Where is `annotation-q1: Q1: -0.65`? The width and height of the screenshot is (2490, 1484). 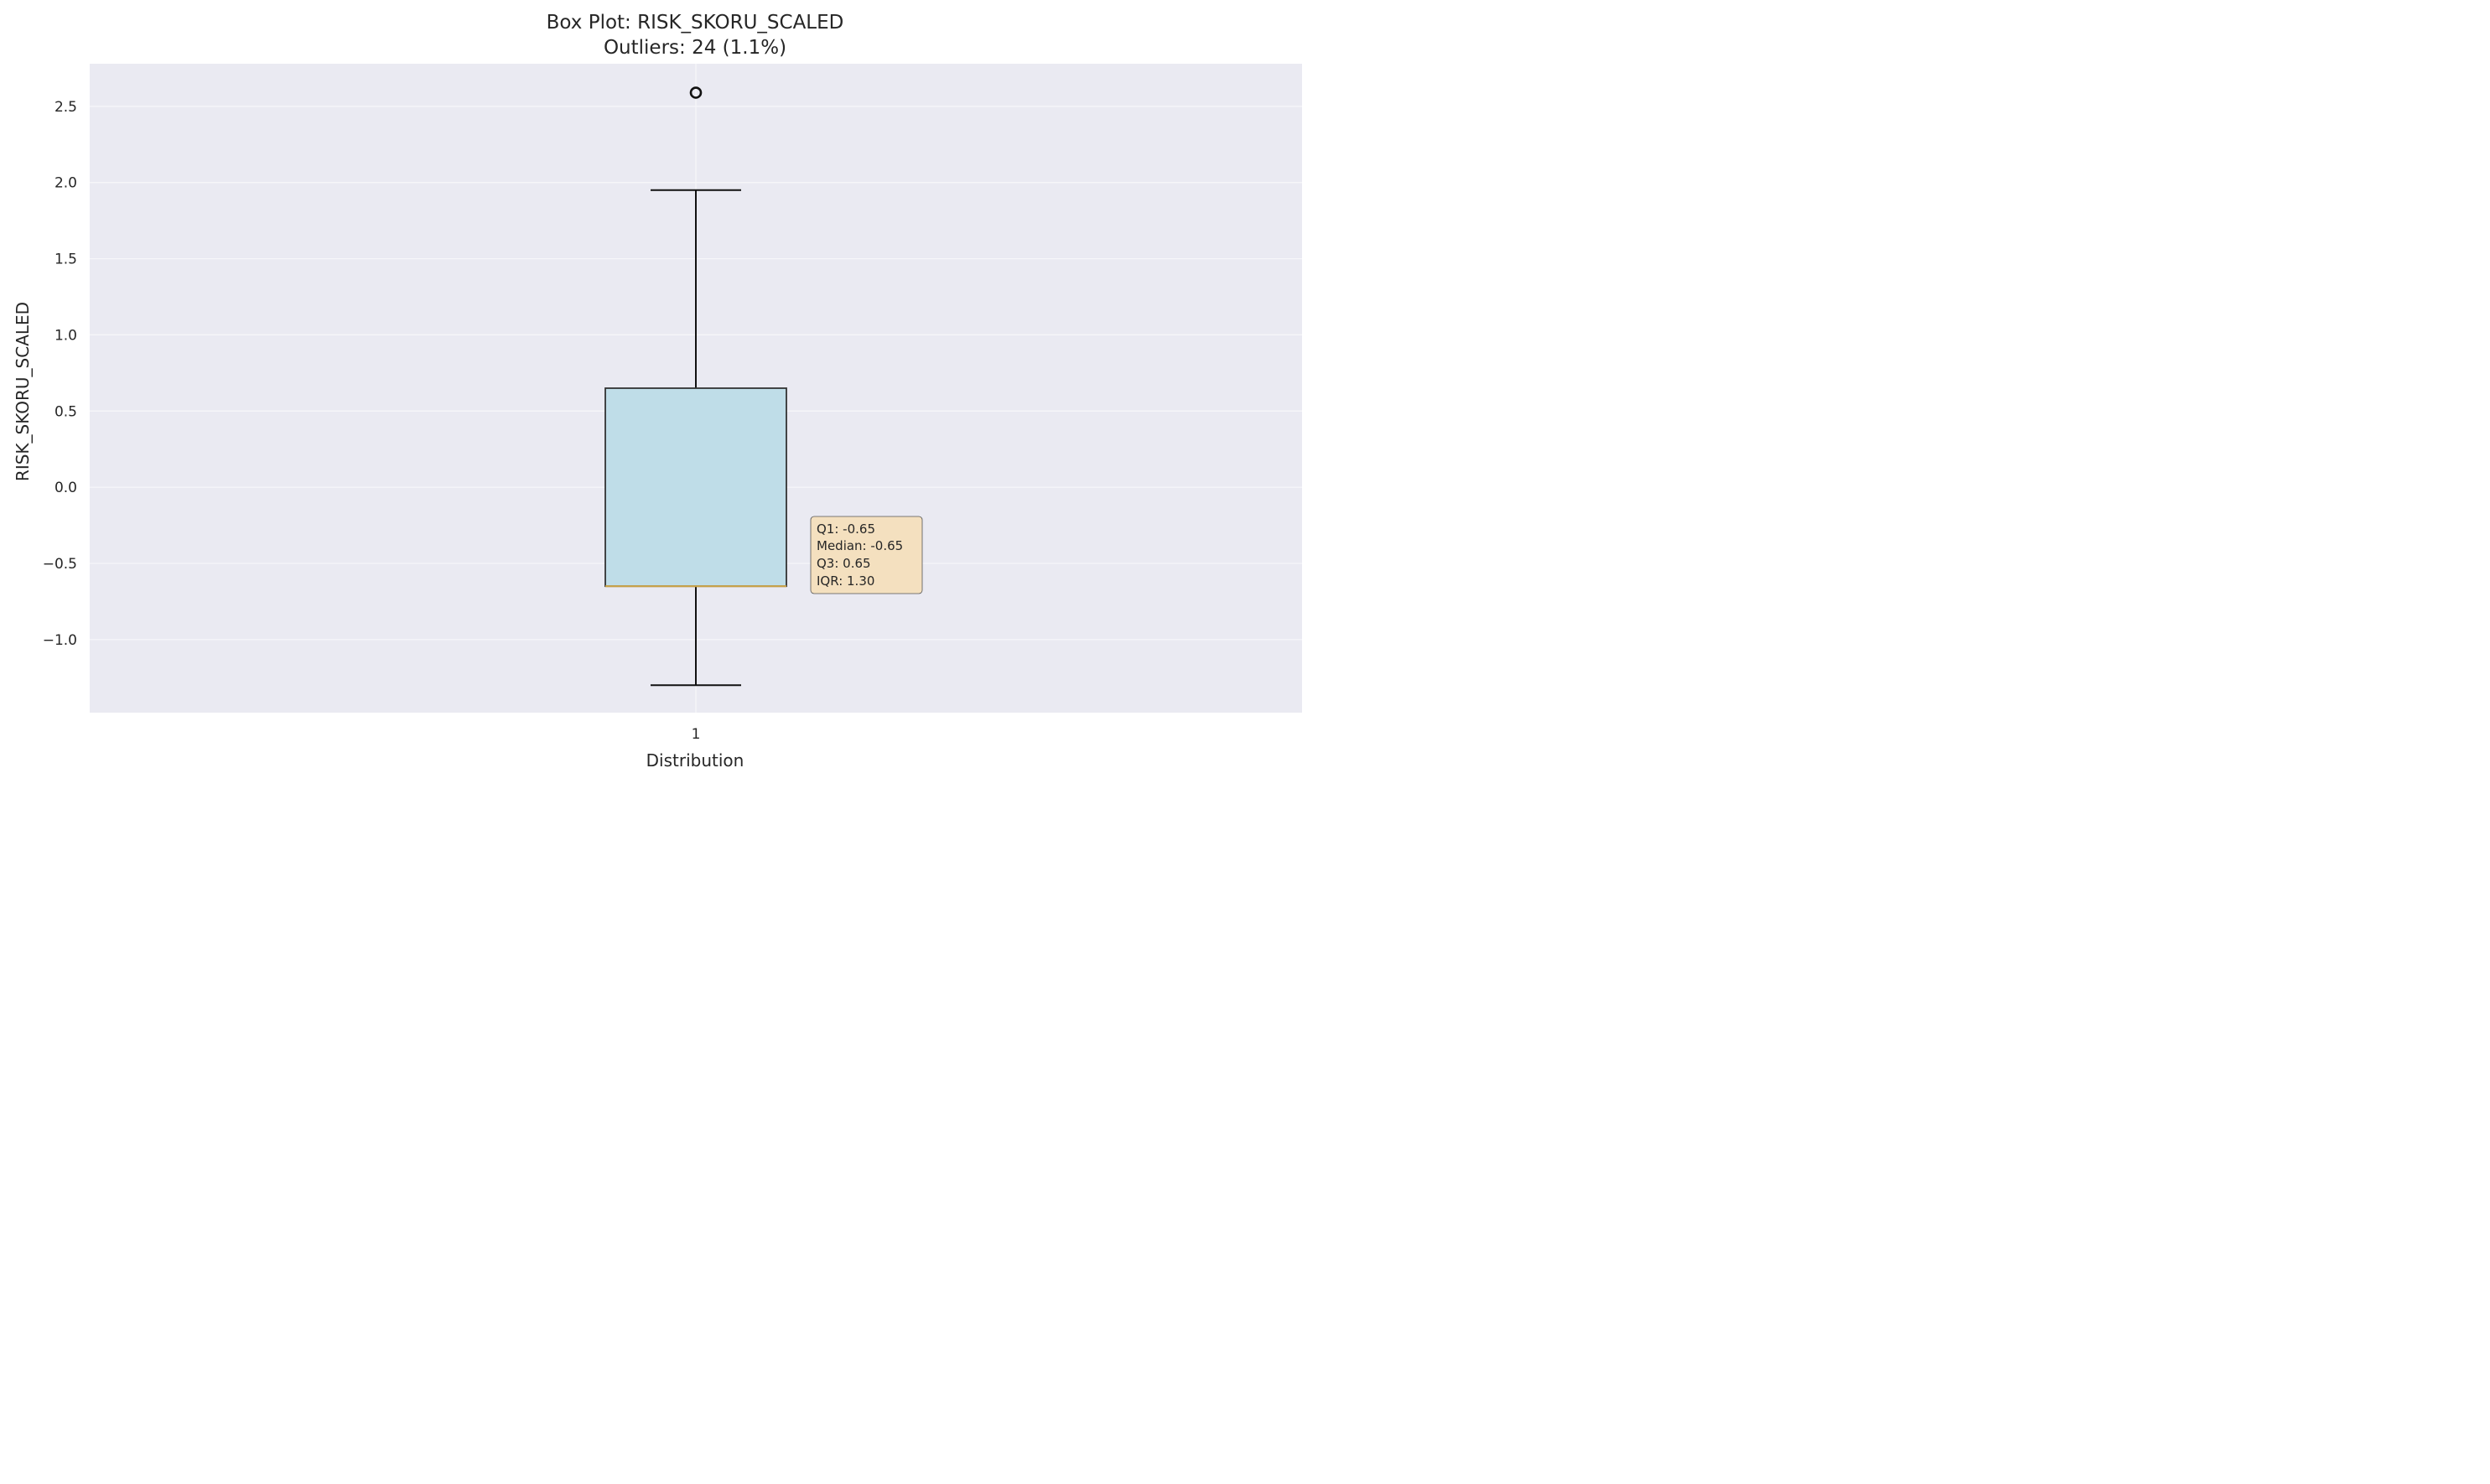
annotation-q1: Q1: -0.65 is located at coordinates (846, 529).